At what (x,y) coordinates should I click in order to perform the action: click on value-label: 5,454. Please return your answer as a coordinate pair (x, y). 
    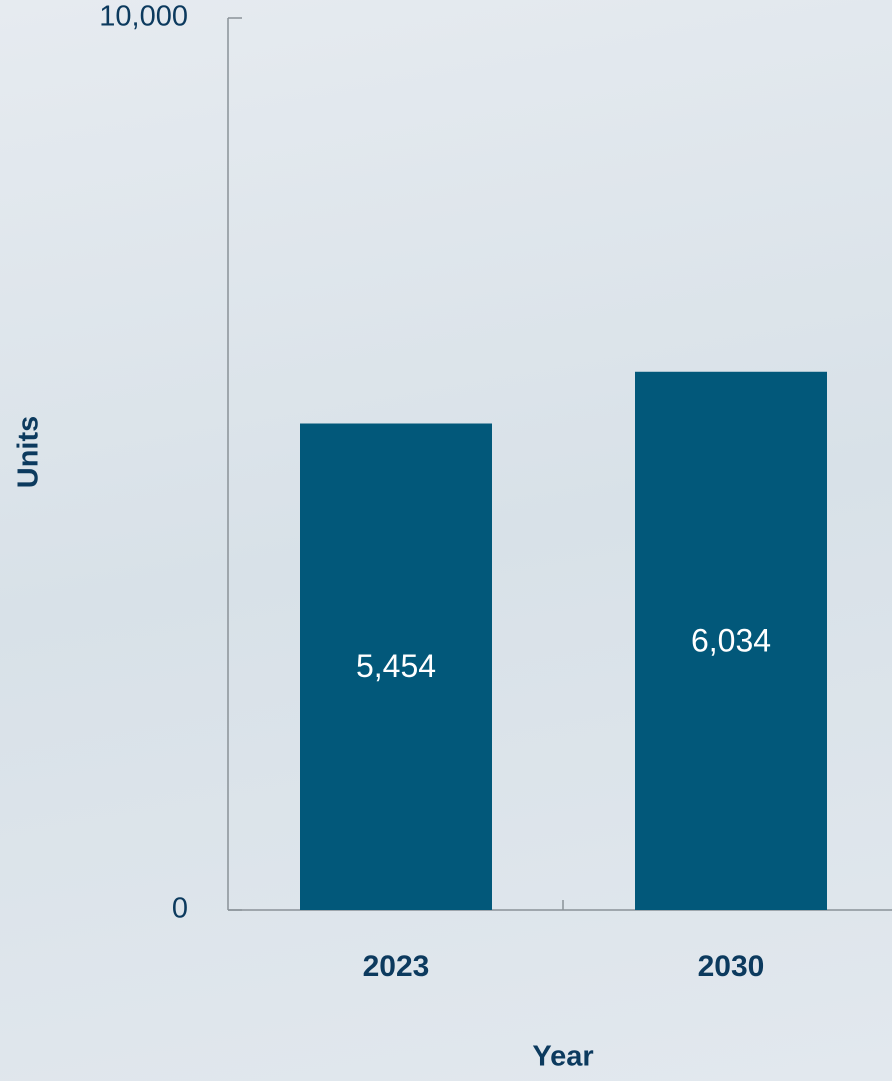
    Looking at the image, I should click on (396, 666).